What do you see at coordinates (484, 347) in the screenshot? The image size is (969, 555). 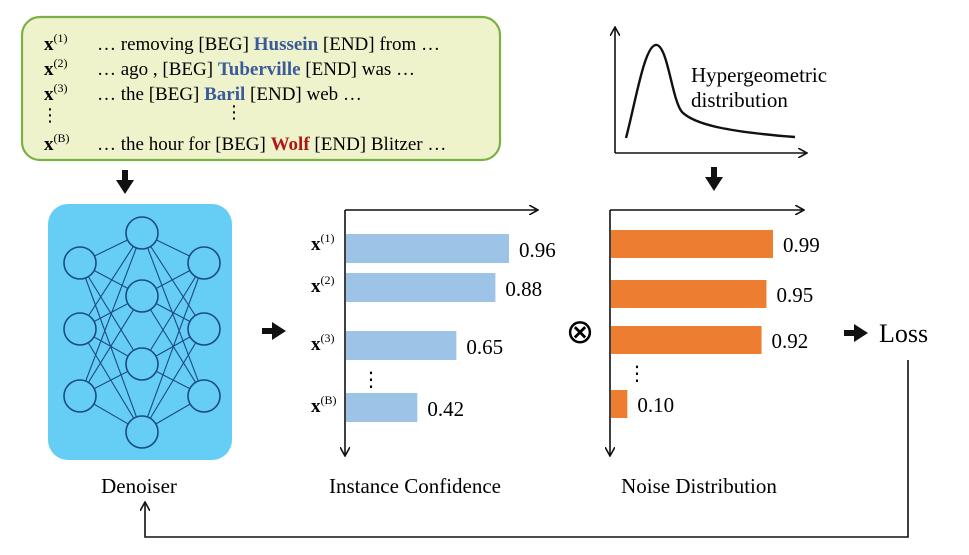 I see `confidence-value-label: 0.65` at bounding box center [484, 347].